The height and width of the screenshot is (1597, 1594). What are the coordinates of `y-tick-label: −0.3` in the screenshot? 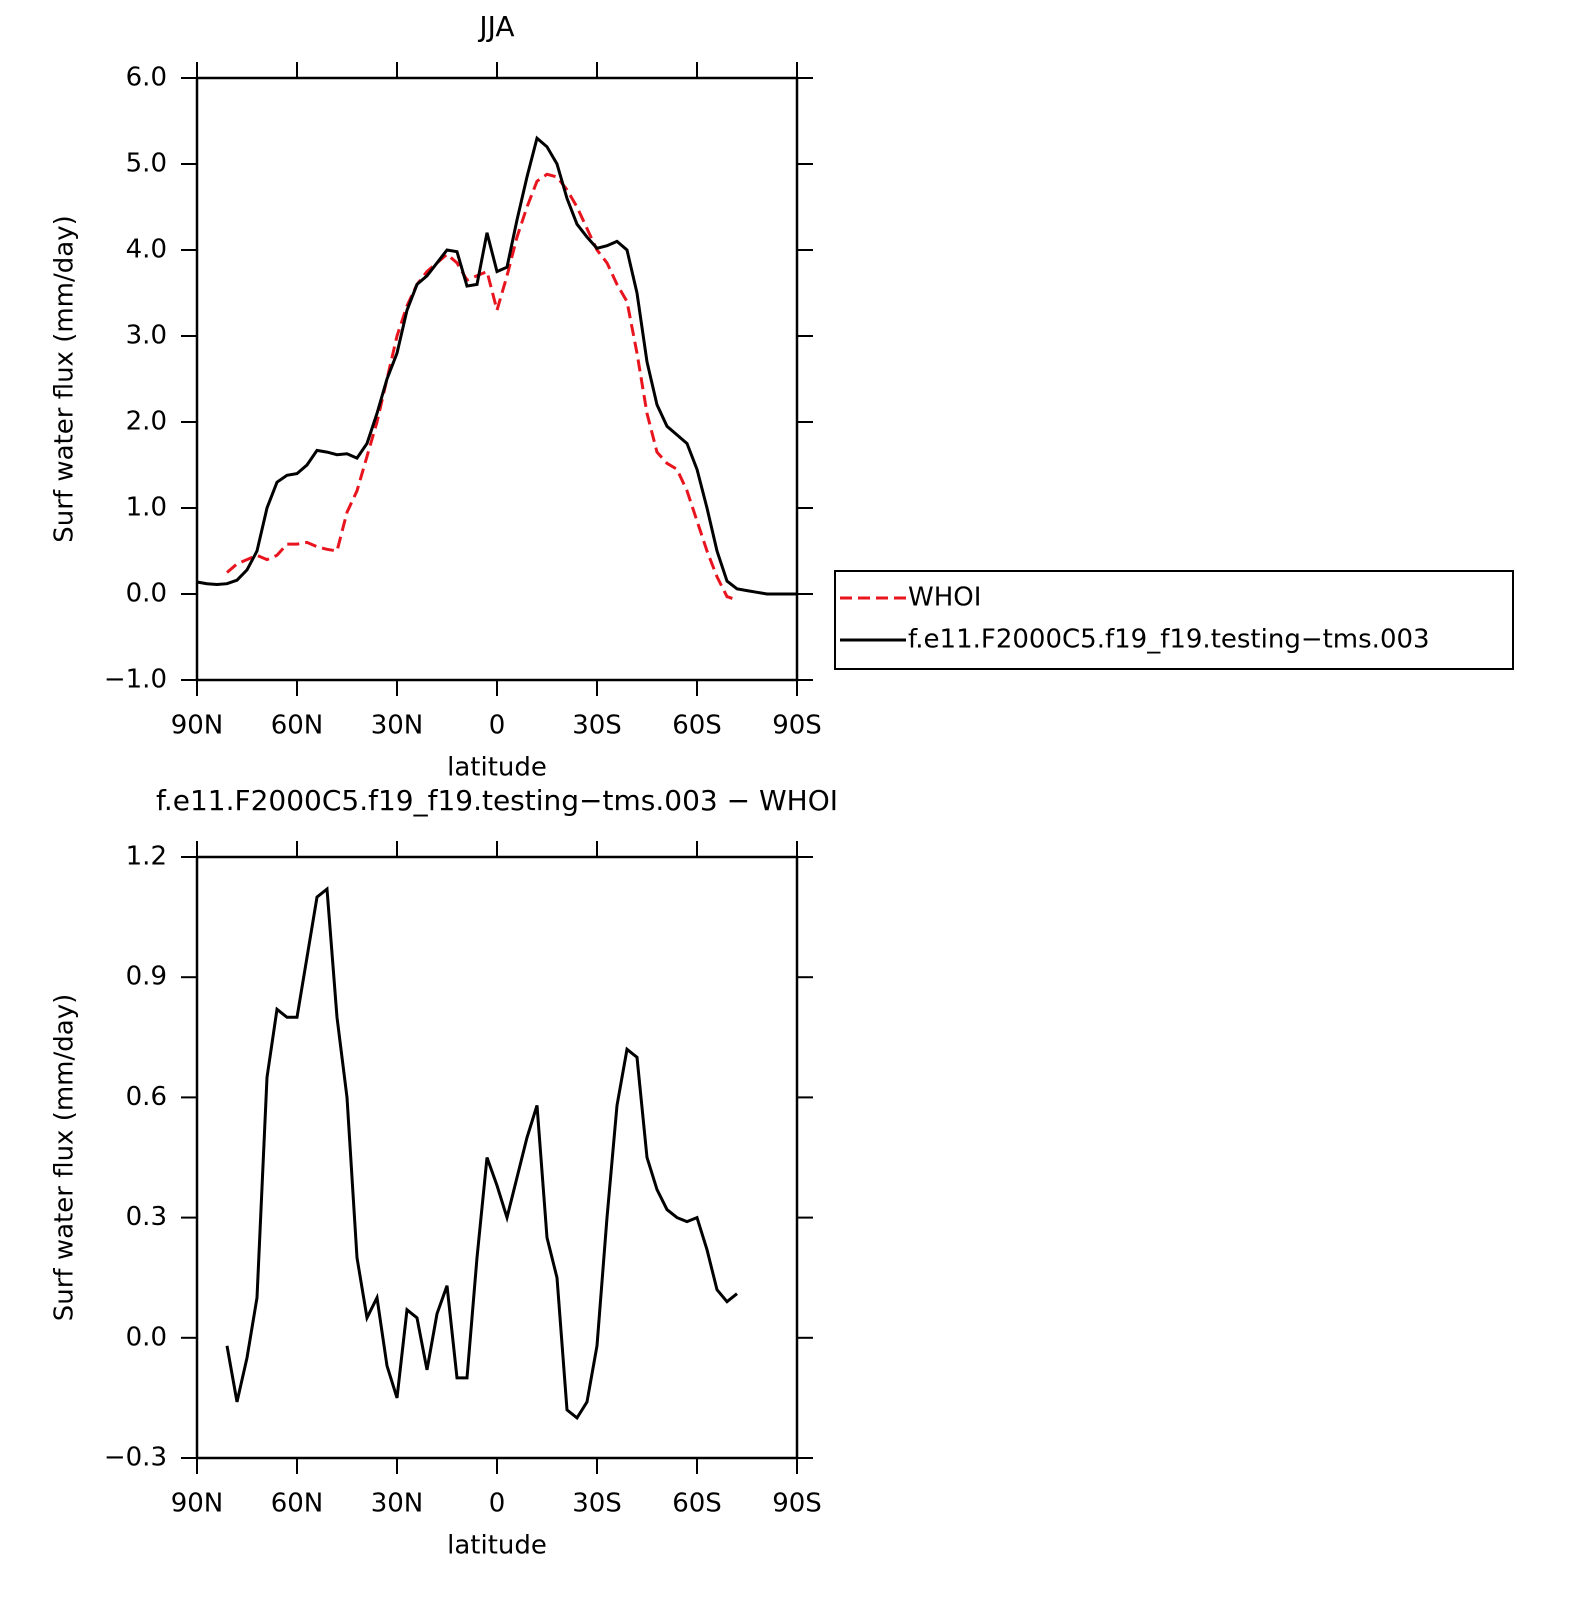 It's located at (135, 1458).